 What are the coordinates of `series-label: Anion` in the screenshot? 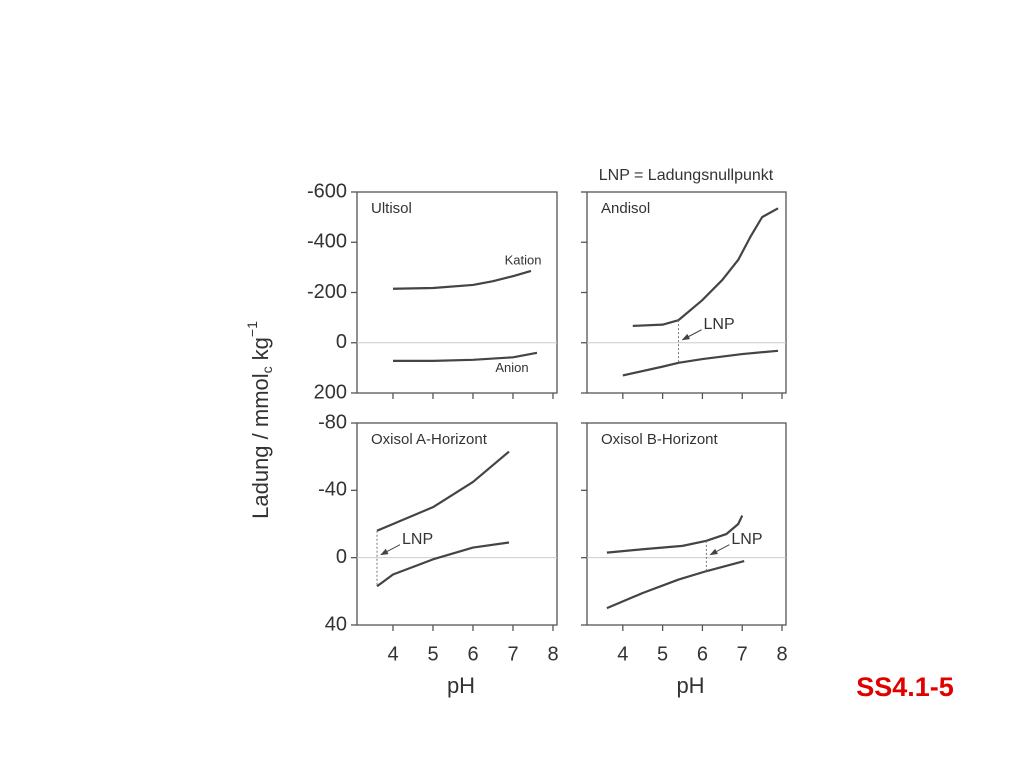 It's located at (511, 367).